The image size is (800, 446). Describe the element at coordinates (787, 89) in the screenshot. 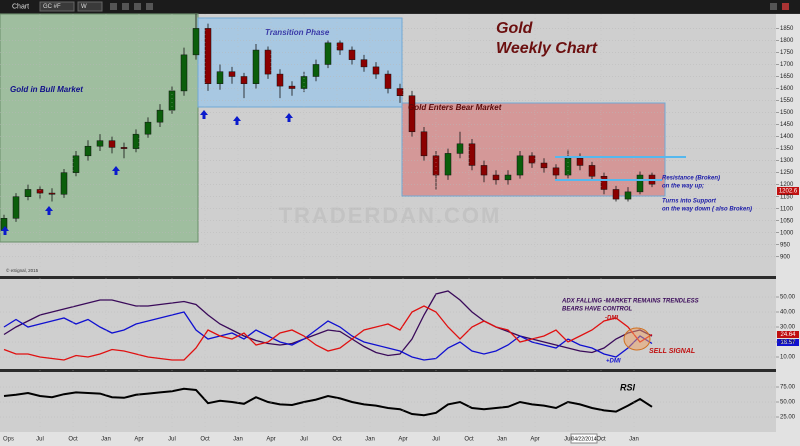

I see `y-tick-label: 1600` at that location.